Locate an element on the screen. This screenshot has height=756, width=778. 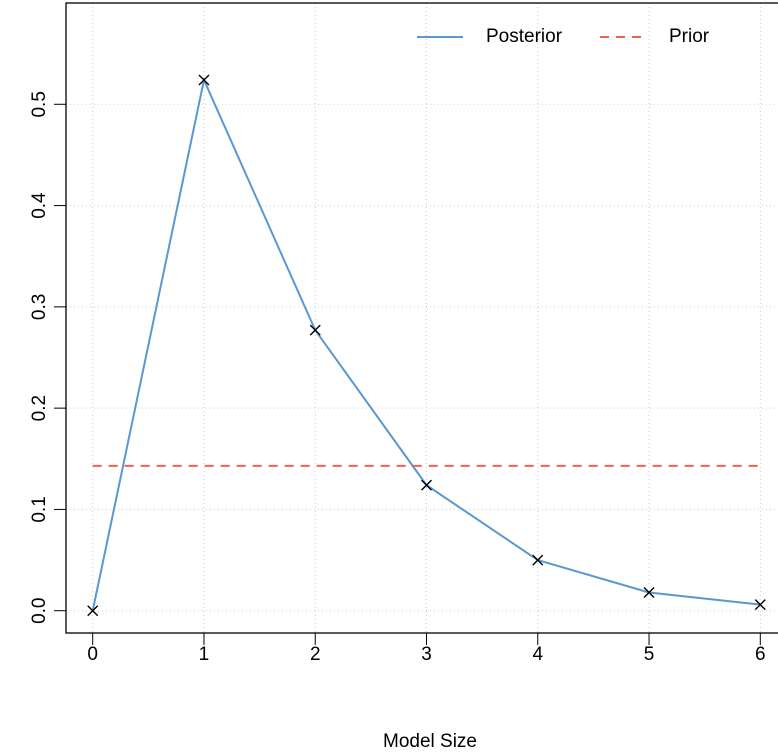
y-tick-label: 0.5 is located at coordinates (39, 104).